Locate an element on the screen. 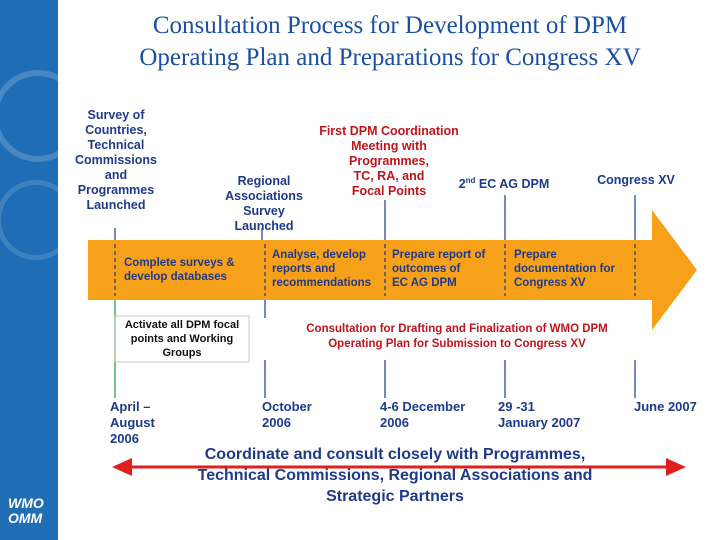 The height and width of the screenshot is (540, 720). regional-line: Associations is located at coordinates (264, 196).